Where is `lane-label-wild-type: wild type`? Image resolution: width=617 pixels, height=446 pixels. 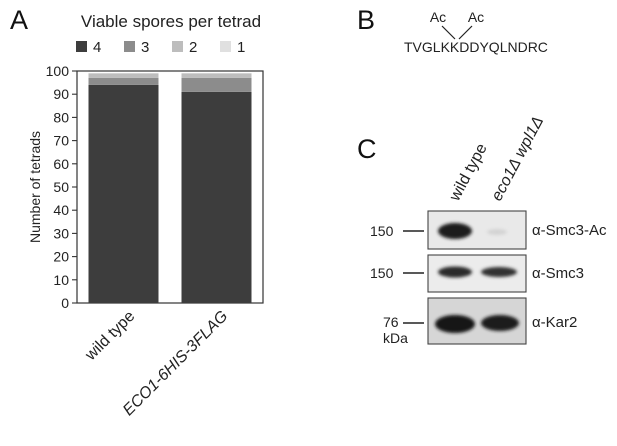 lane-label-wild-type: wild type is located at coordinates (468, 173).